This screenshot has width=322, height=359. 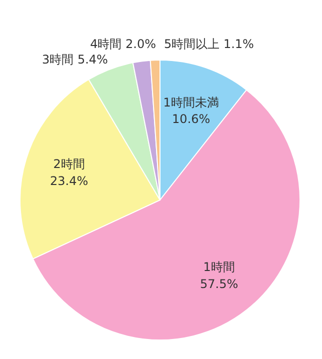 What do you see at coordinates (191, 102) in the screenshot?
I see `slice-label: 1時間未満` at bounding box center [191, 102].